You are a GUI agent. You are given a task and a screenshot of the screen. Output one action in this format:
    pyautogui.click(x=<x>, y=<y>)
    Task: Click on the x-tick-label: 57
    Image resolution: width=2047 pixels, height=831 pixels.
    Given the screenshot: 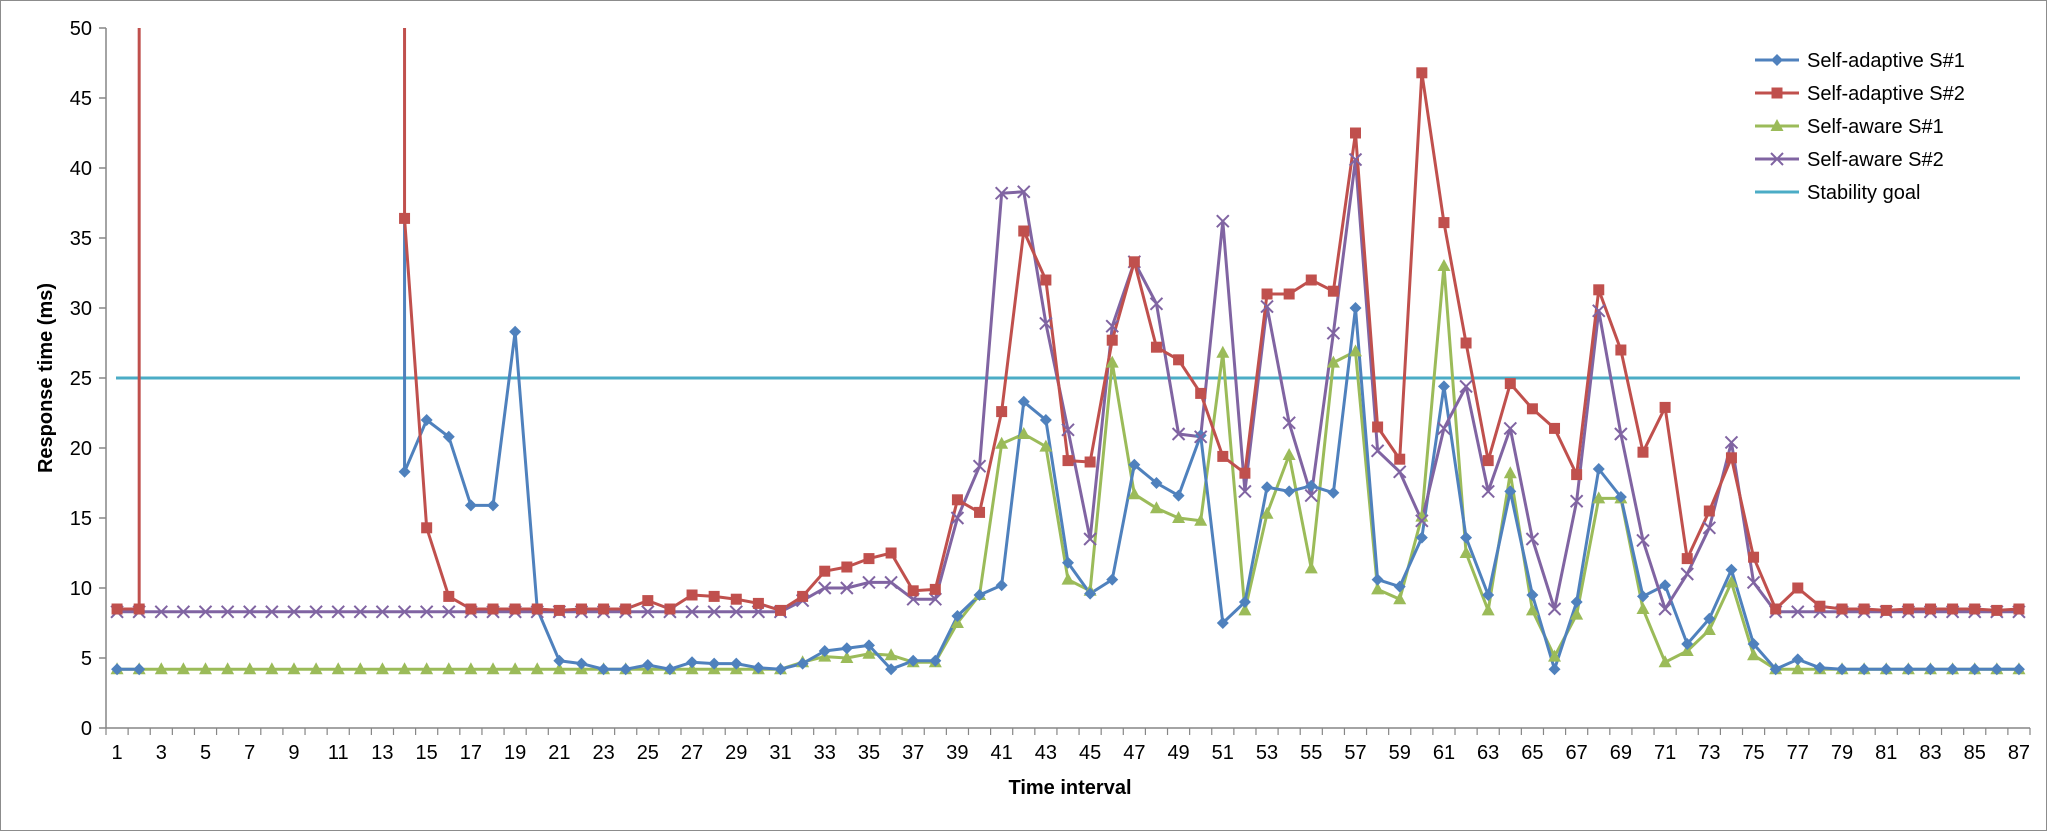 What is the action you would take?
    pyautogui.click(x=1355, y=753)
    